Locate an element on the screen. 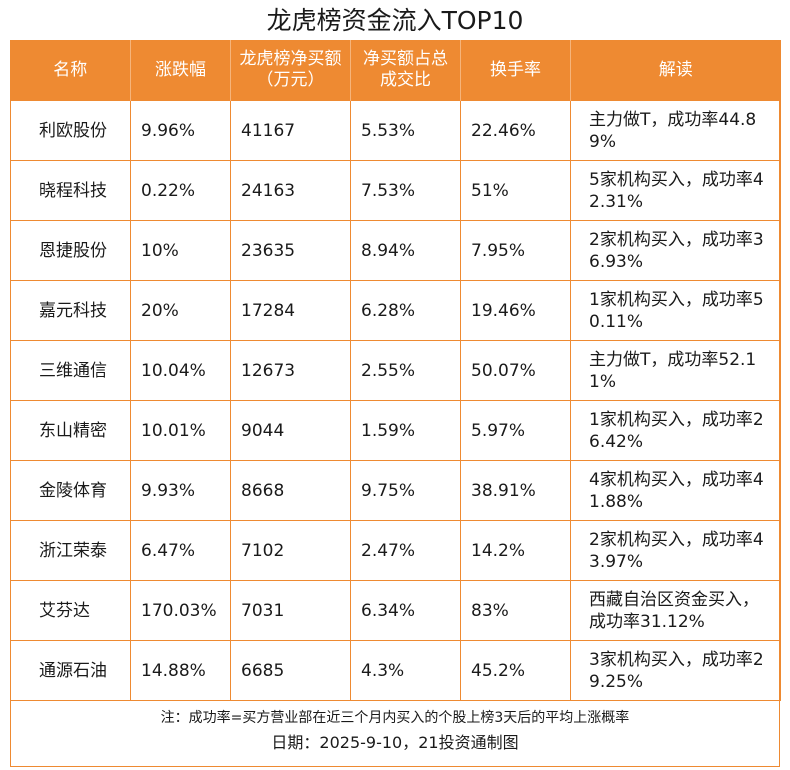 This screenshot has width=790, height=770. turnover-rate-cell: 5.97% is located at coordinates (515, 430).